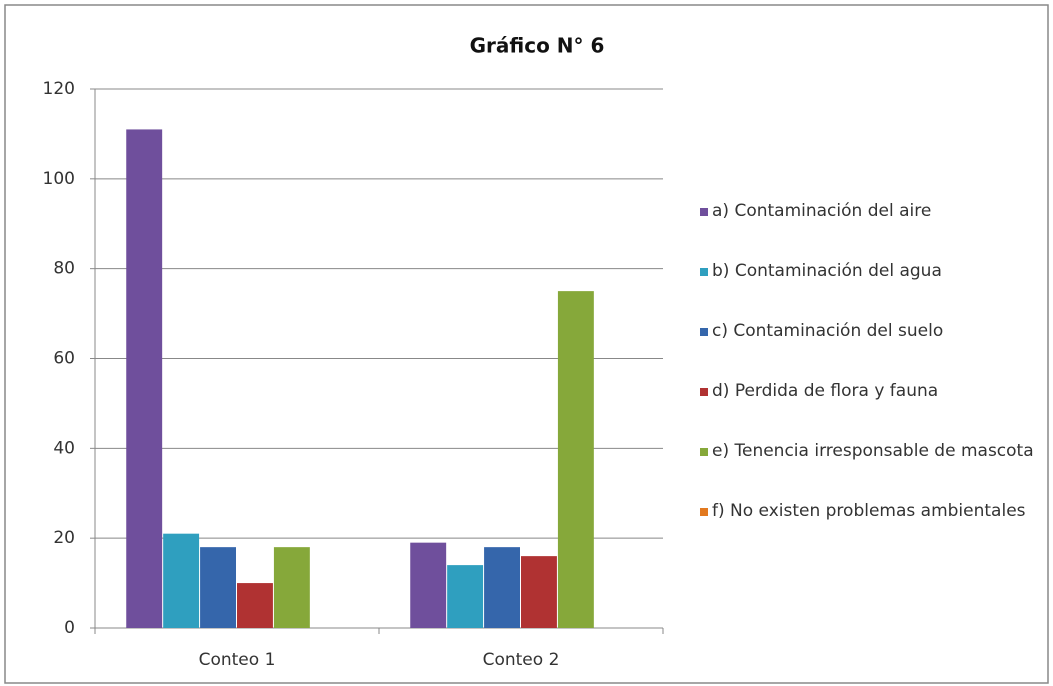 The width and height of the screenshot is (1053, 686). Describe the element at coordinates (64, 359) in the screenshot. I see `y-tick-label: 60` at that location.